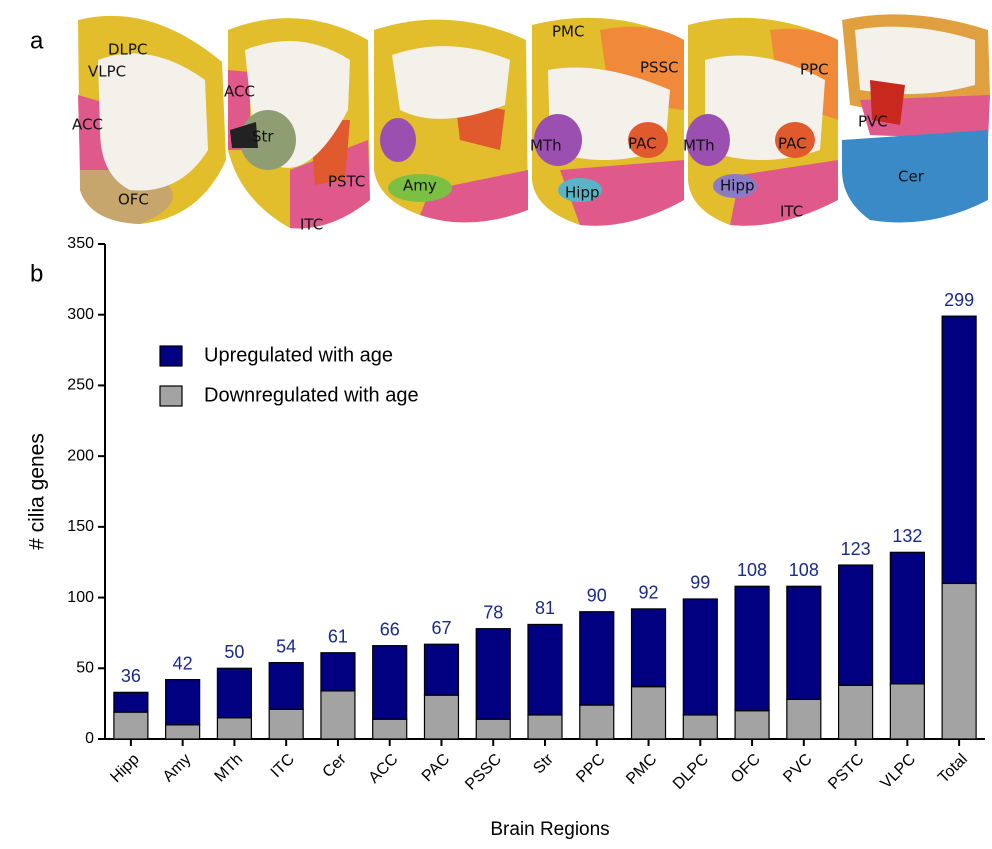 The height and width of the screenshot is (849, 992). What do you see at coordinates (642, 144) in the screenshot?
I see `region-label: PAC` at bounding box center [642, 144].